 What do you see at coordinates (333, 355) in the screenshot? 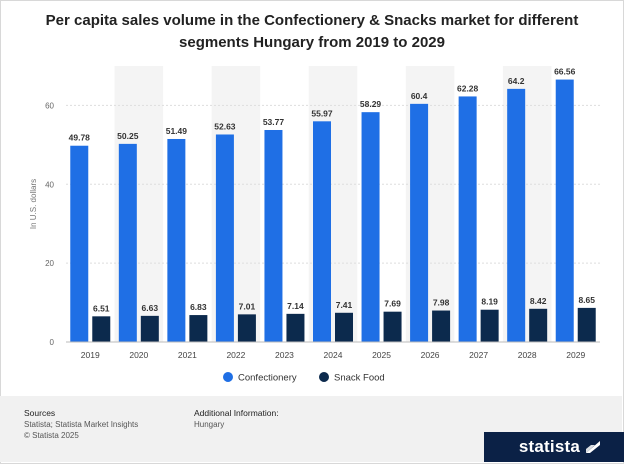
I see `x-tick-label: 2024` at bounding box center [333, 355].